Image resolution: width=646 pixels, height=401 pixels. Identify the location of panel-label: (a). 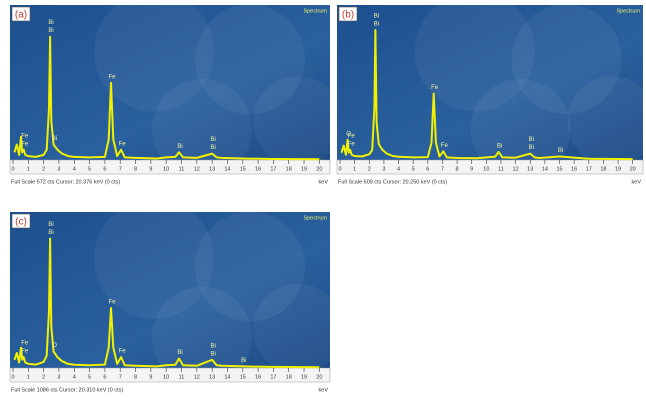
(21, 15).